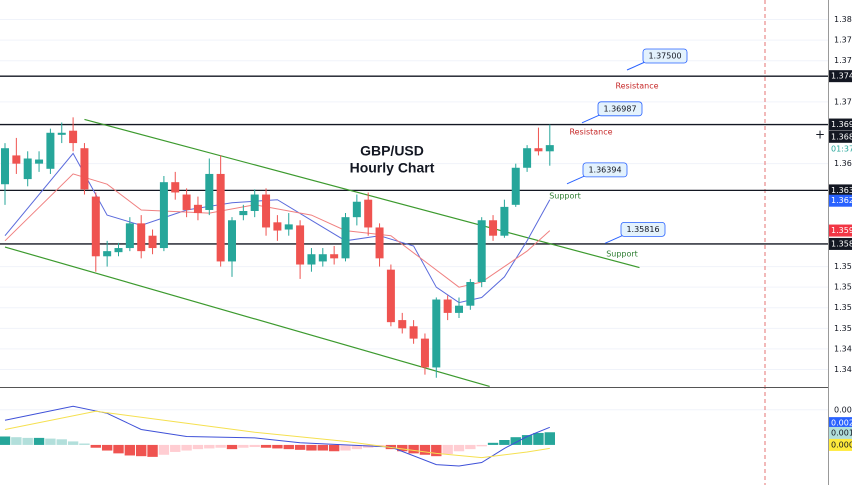  I want to click on indicator-tag-label: 0.002, so click(841, 423).